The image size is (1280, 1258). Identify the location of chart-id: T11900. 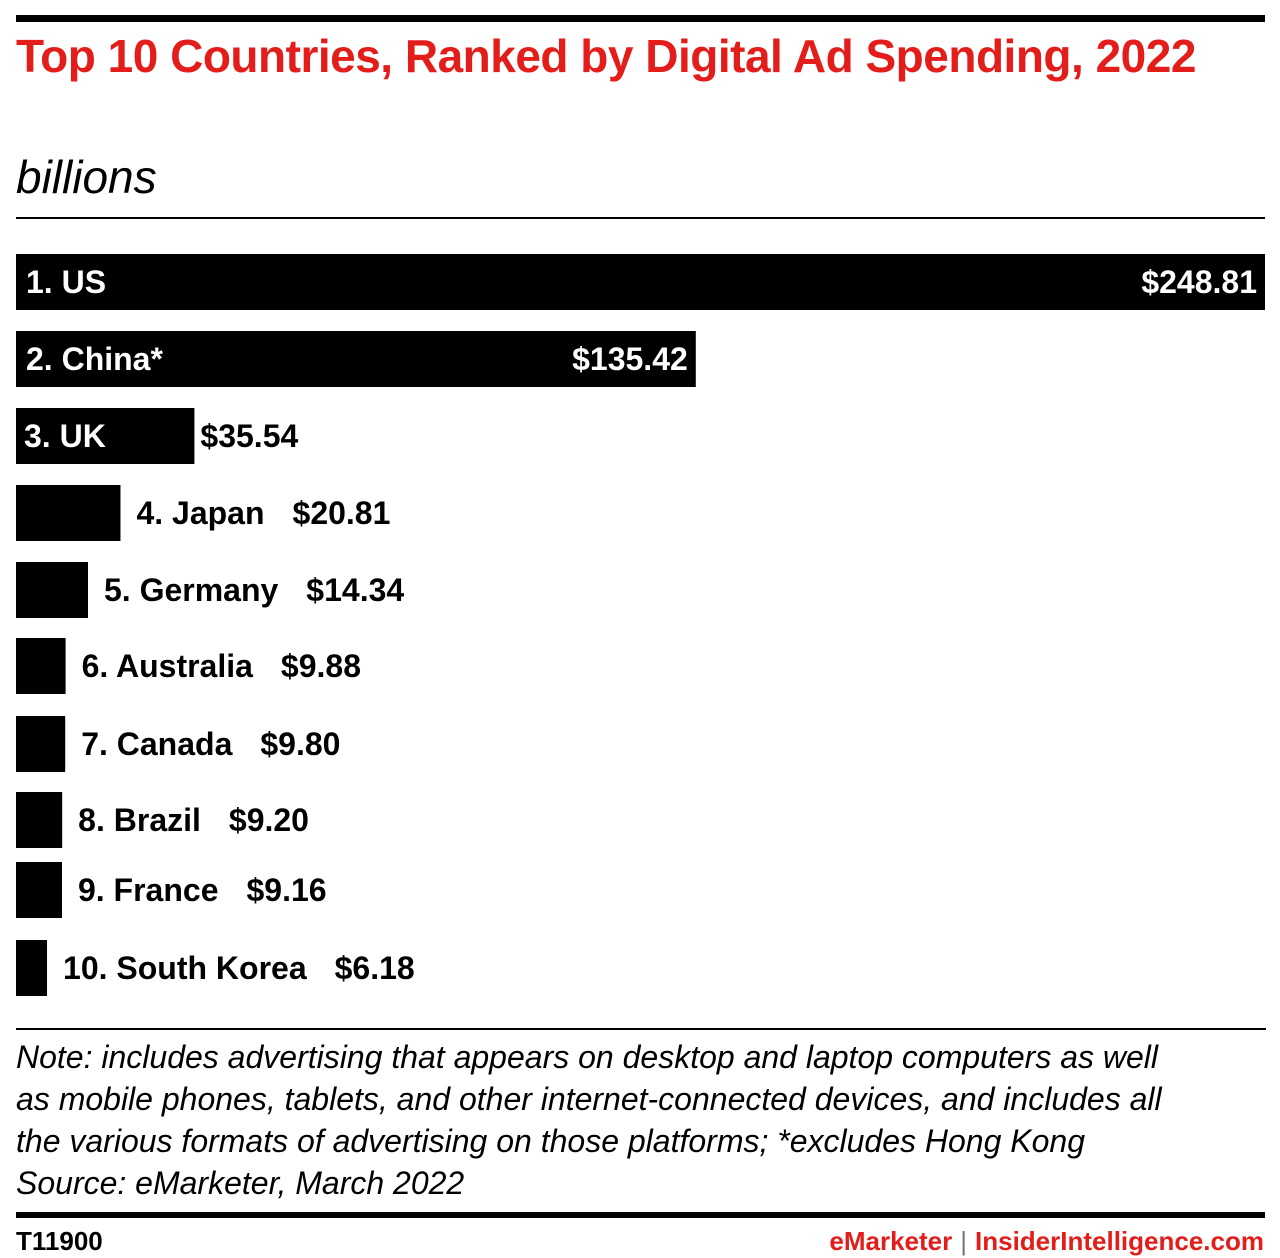
(59, 1241).